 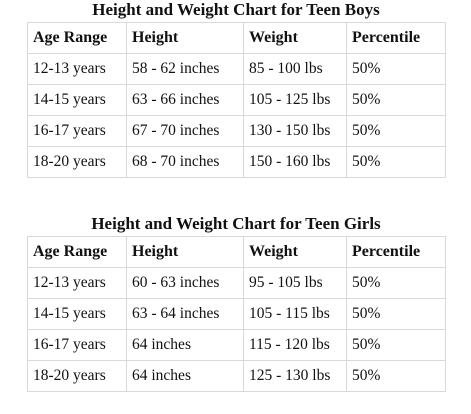 I want to click on height-cell: 63 - 66 inches, so click(x=185, y=100).